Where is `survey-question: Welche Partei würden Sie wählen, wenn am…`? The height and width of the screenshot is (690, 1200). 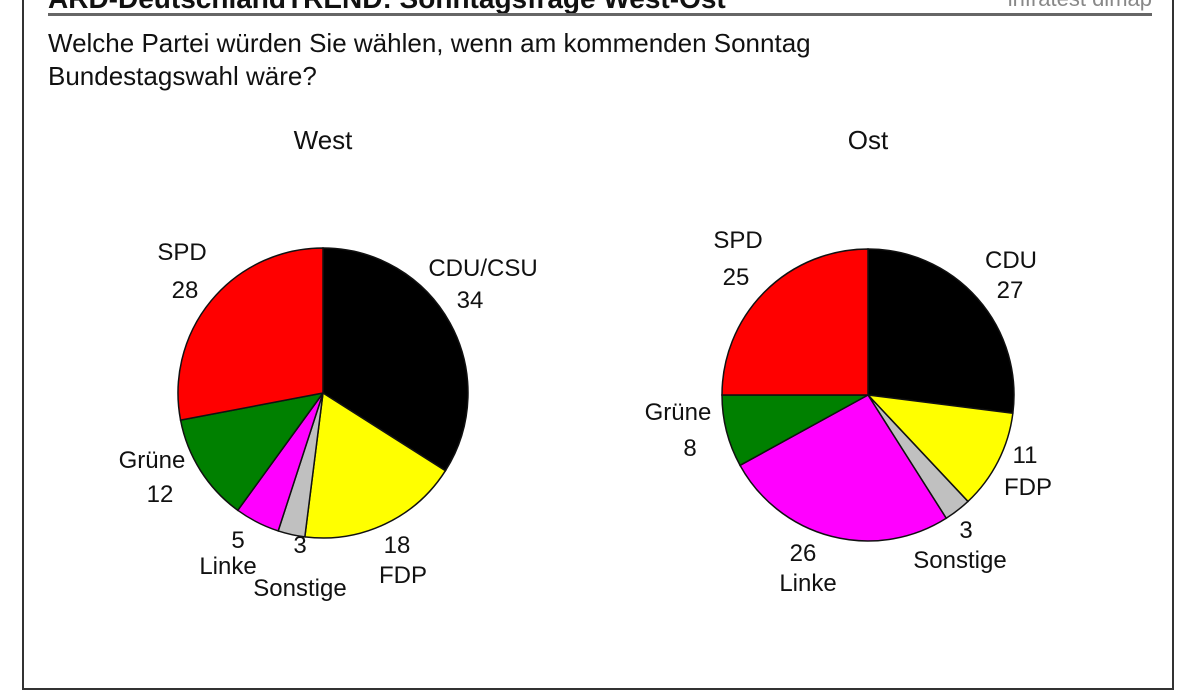 survey-question: Welche Partei würden Sie wählen, wenn am… is located at coordinates (429, 59).